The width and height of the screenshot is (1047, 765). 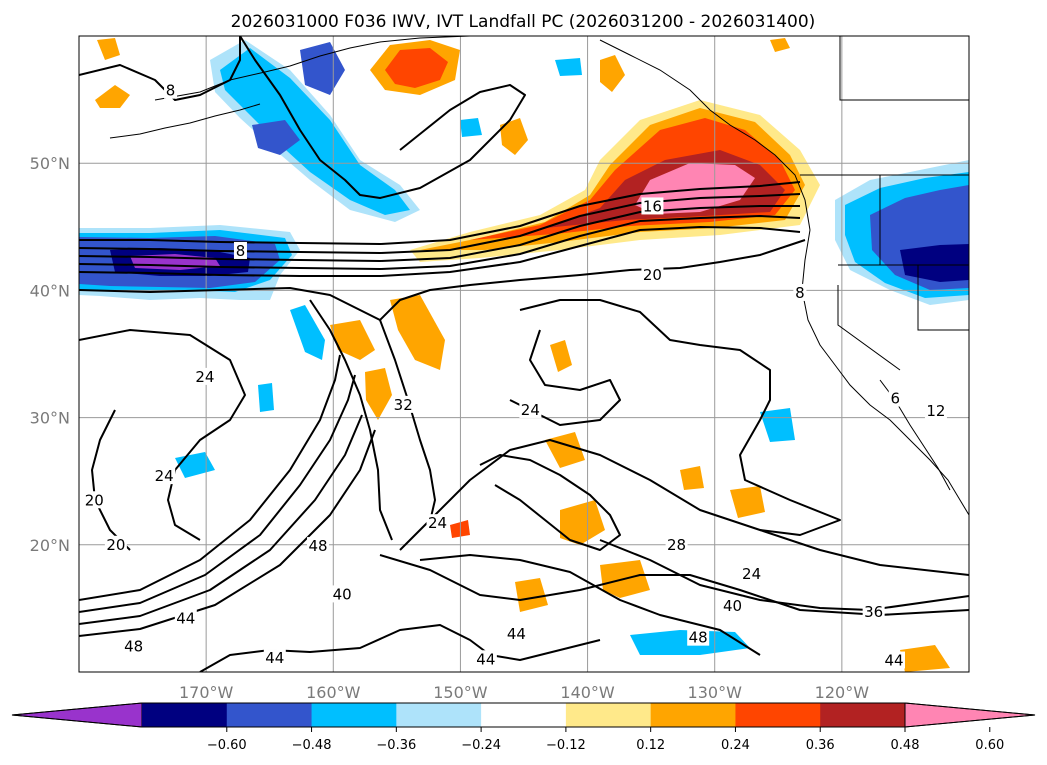 What do you see at coordinates (407, 425) in the screenshot?
I see `contour-iwv-24-east` at bounding box center [407, 425].